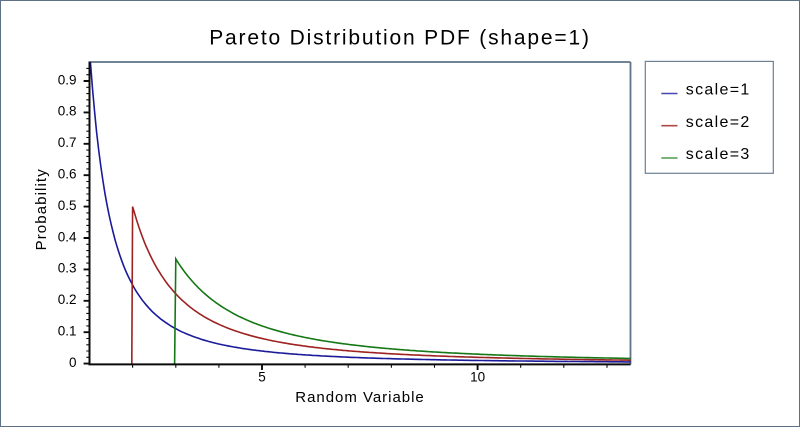 This screenshot has width=800, height=427. Describe the element at coordinates (67, 299) in the screenshot. I see `svg-text: 0.2` at that location.